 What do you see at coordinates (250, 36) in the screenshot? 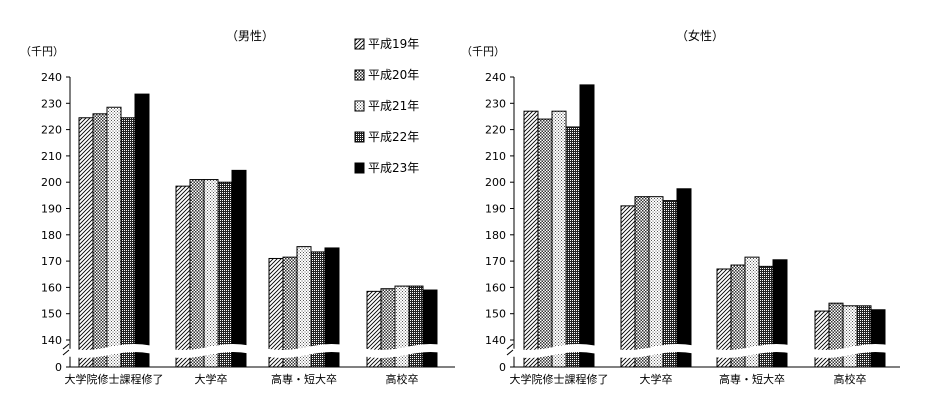
I see `chart-title: （男性）` at bounding box center [250, 36].